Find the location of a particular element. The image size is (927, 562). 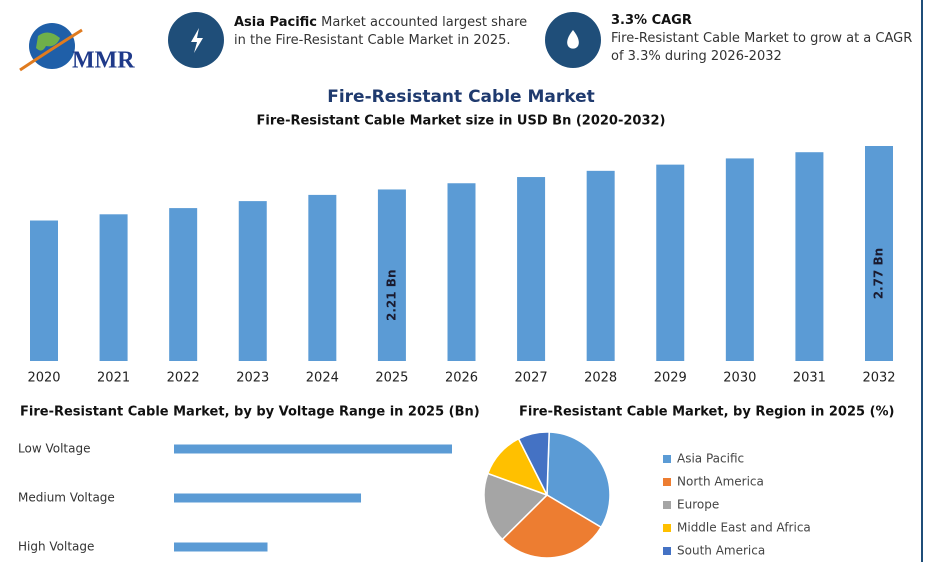

legend-label: Middle East and Africa is located at coordinates (744, 528).